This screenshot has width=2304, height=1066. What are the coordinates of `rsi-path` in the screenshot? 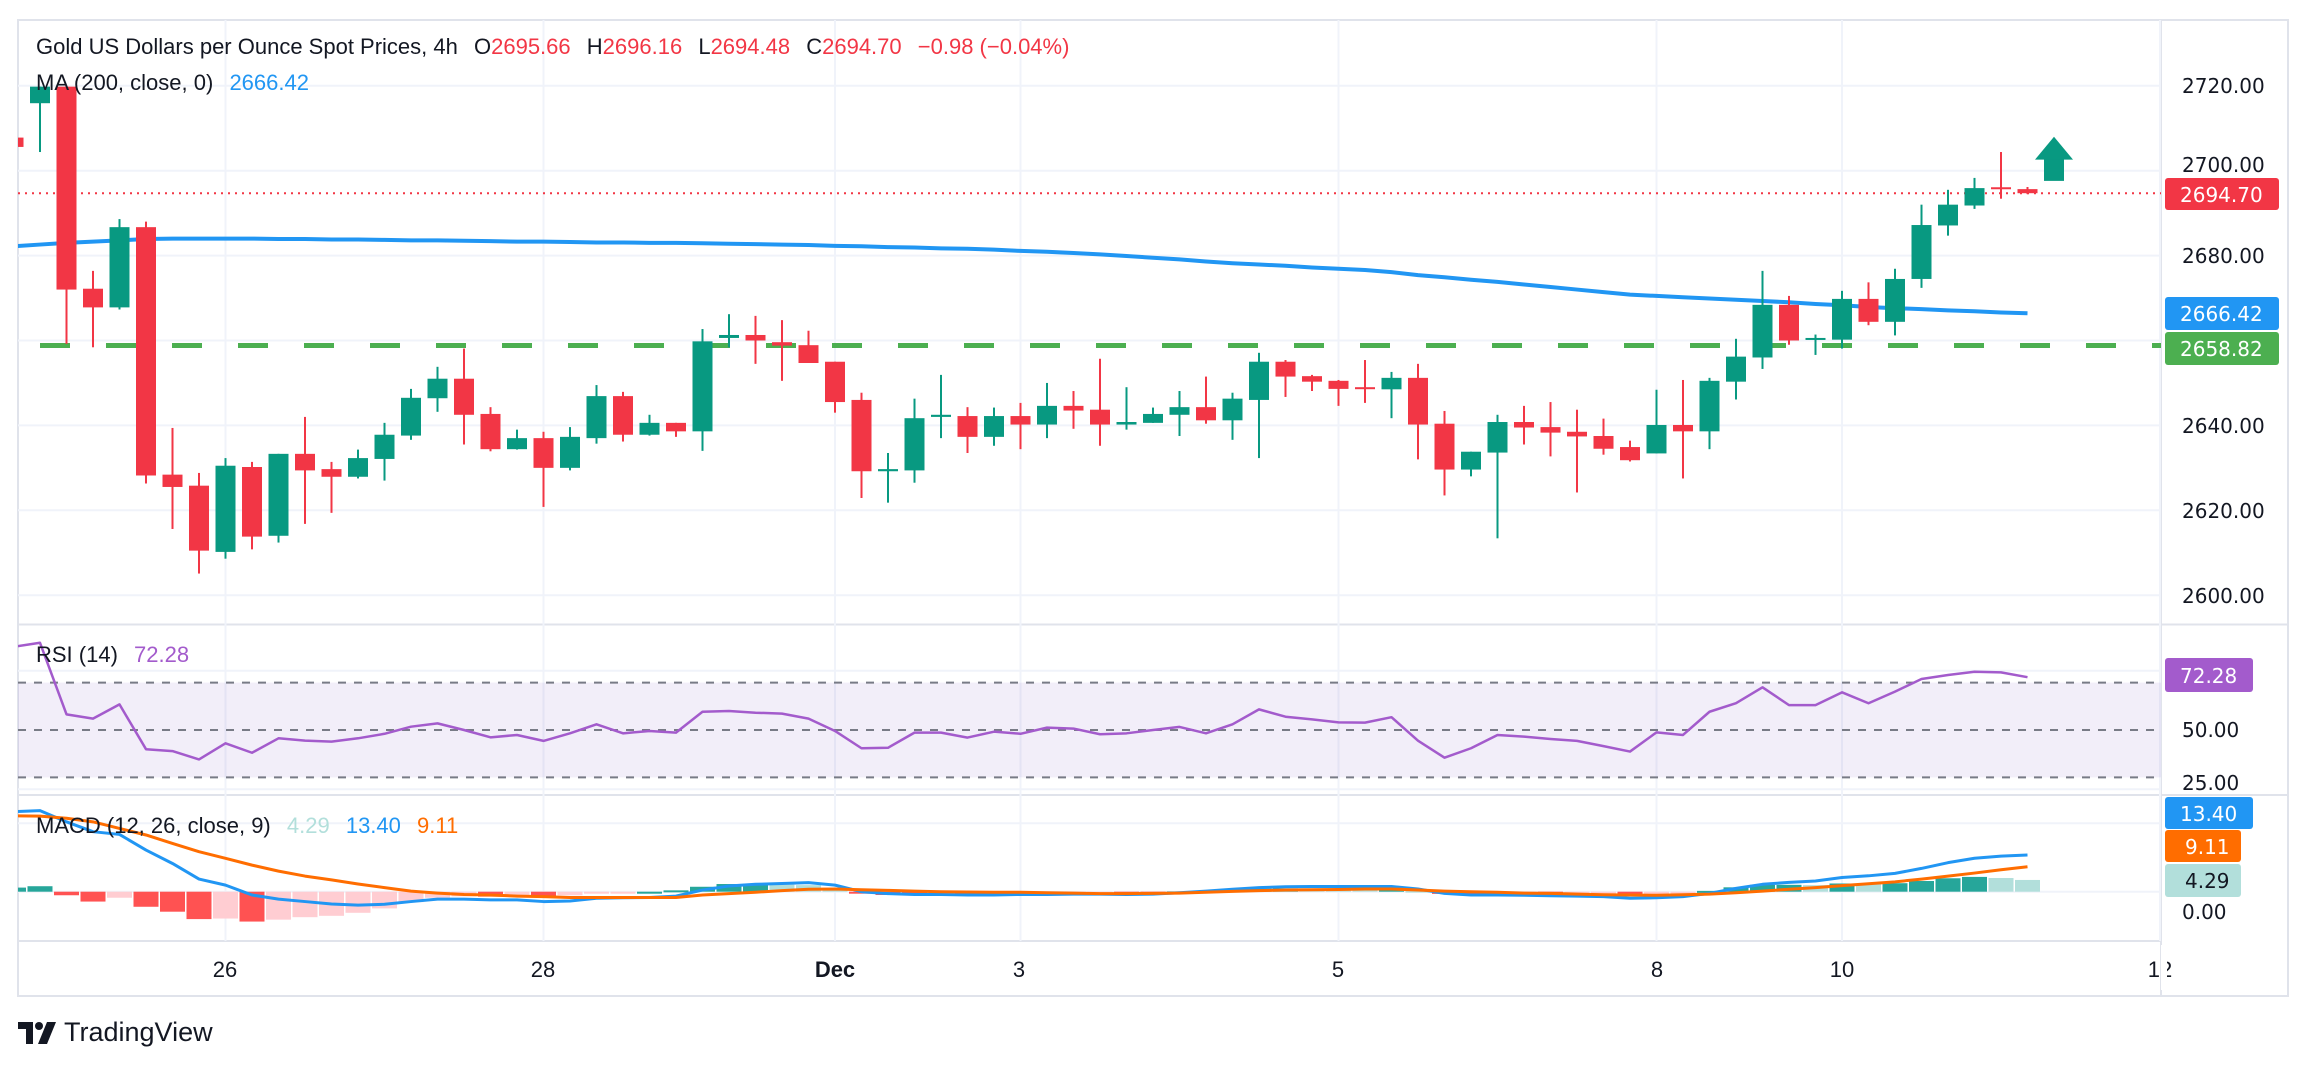 It's located at (1023, 701).